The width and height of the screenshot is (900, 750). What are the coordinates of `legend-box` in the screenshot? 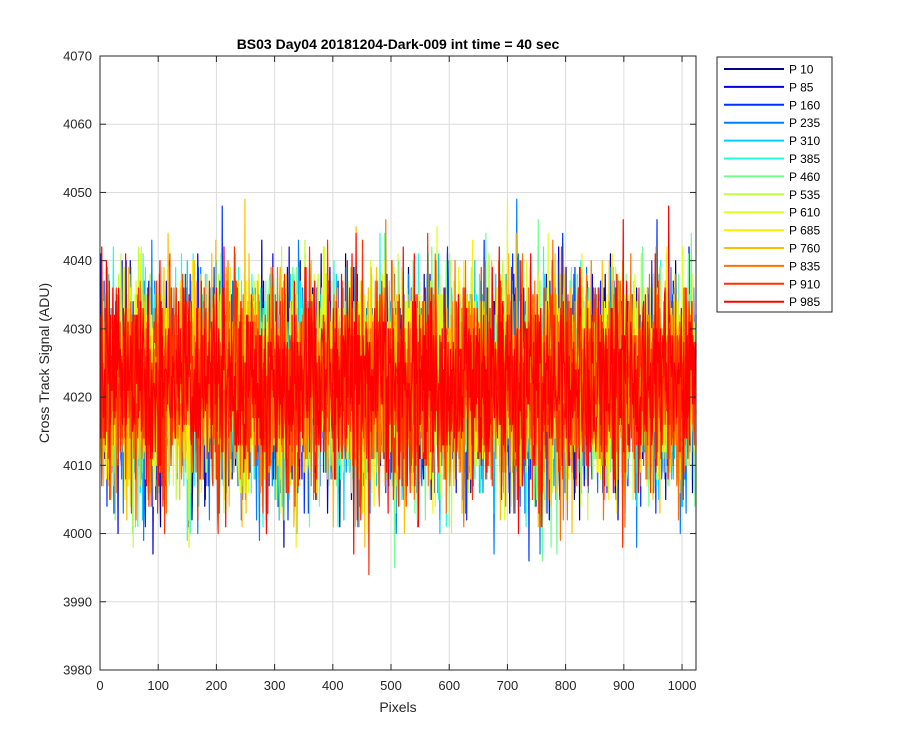 It's located at (774, 184).